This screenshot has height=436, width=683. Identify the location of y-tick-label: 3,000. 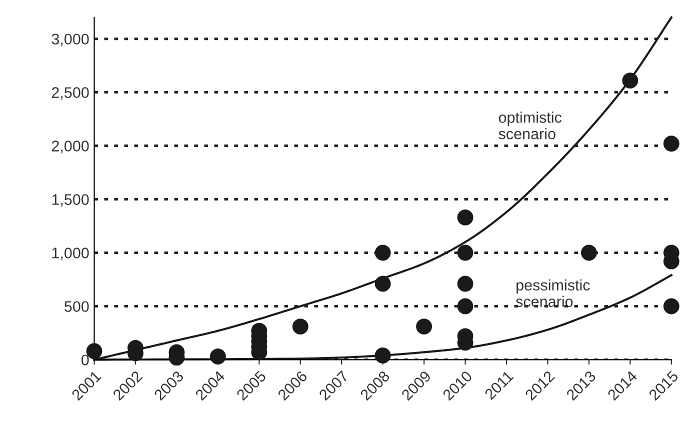
(70, 40).